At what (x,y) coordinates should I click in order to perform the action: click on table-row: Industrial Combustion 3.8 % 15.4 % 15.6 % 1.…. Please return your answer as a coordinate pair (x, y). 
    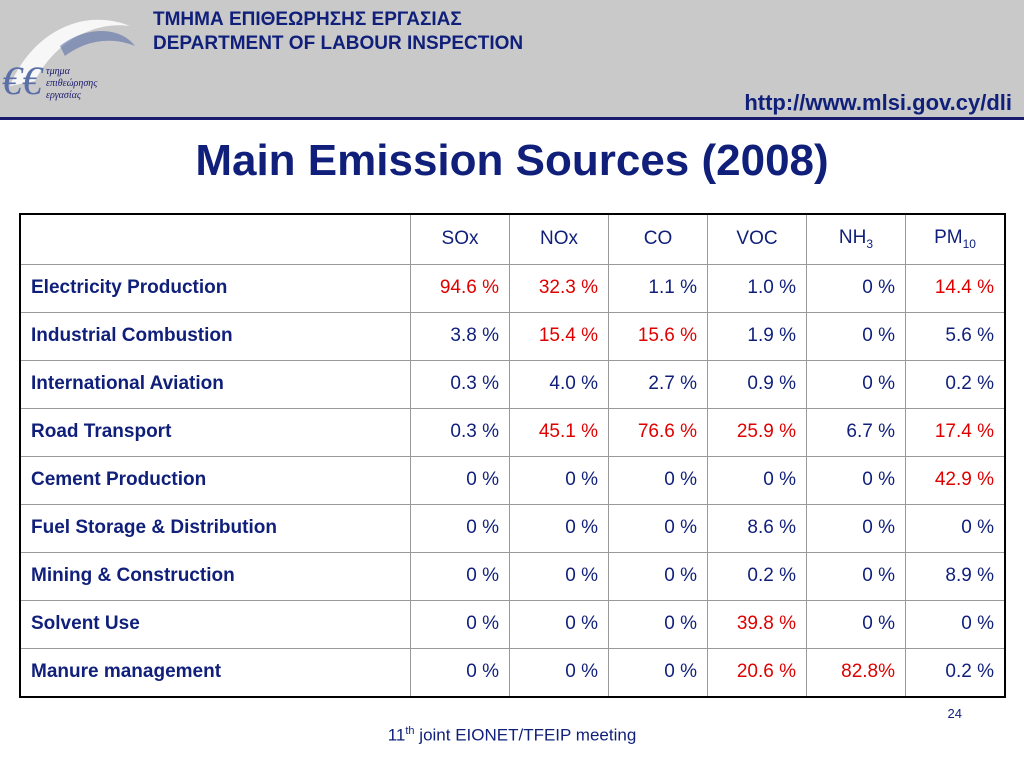
    Looking at the image, I should click on (512, 336).